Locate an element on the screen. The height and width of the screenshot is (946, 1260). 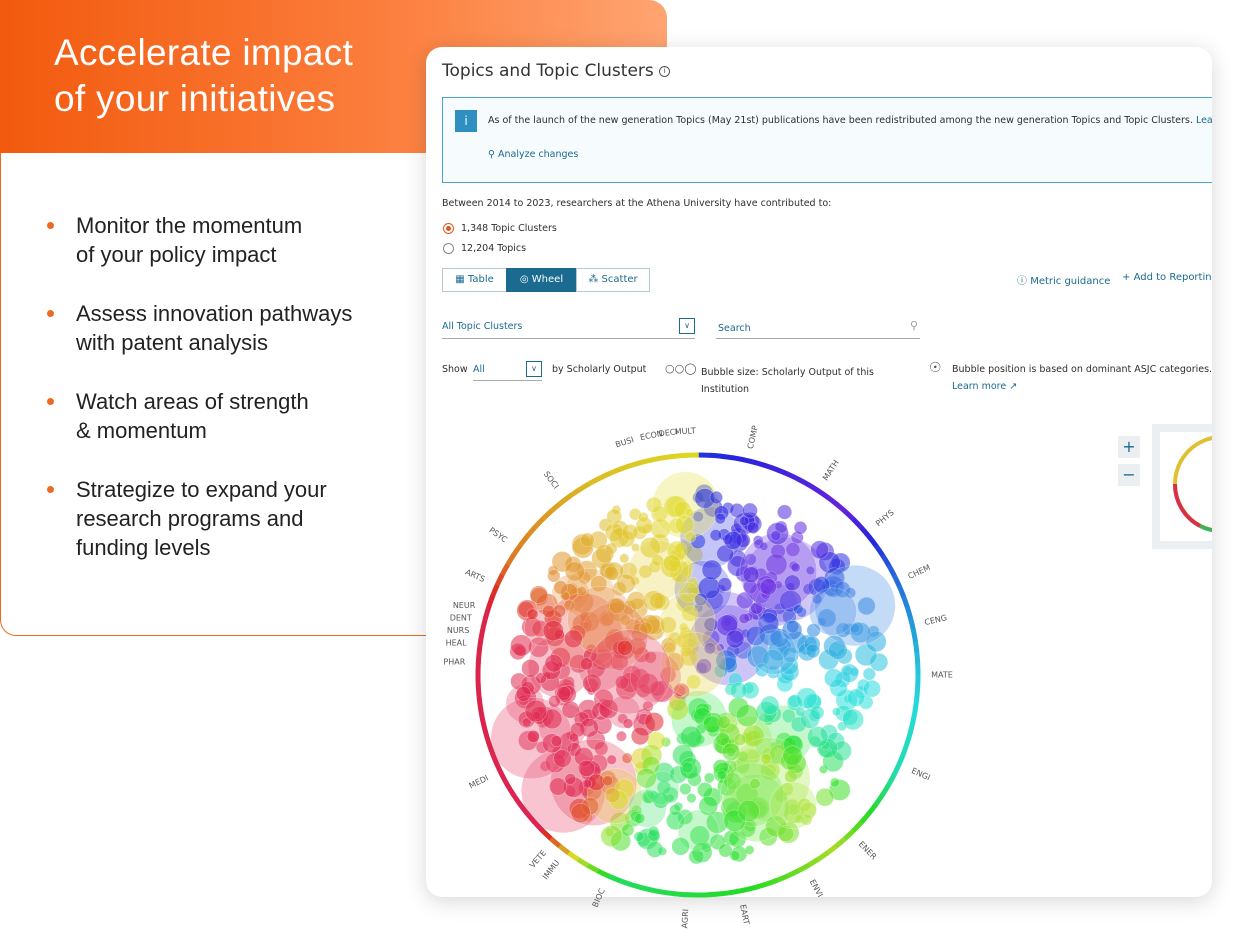
search-box: Search ⚲ is located at coordinates (818, 329).